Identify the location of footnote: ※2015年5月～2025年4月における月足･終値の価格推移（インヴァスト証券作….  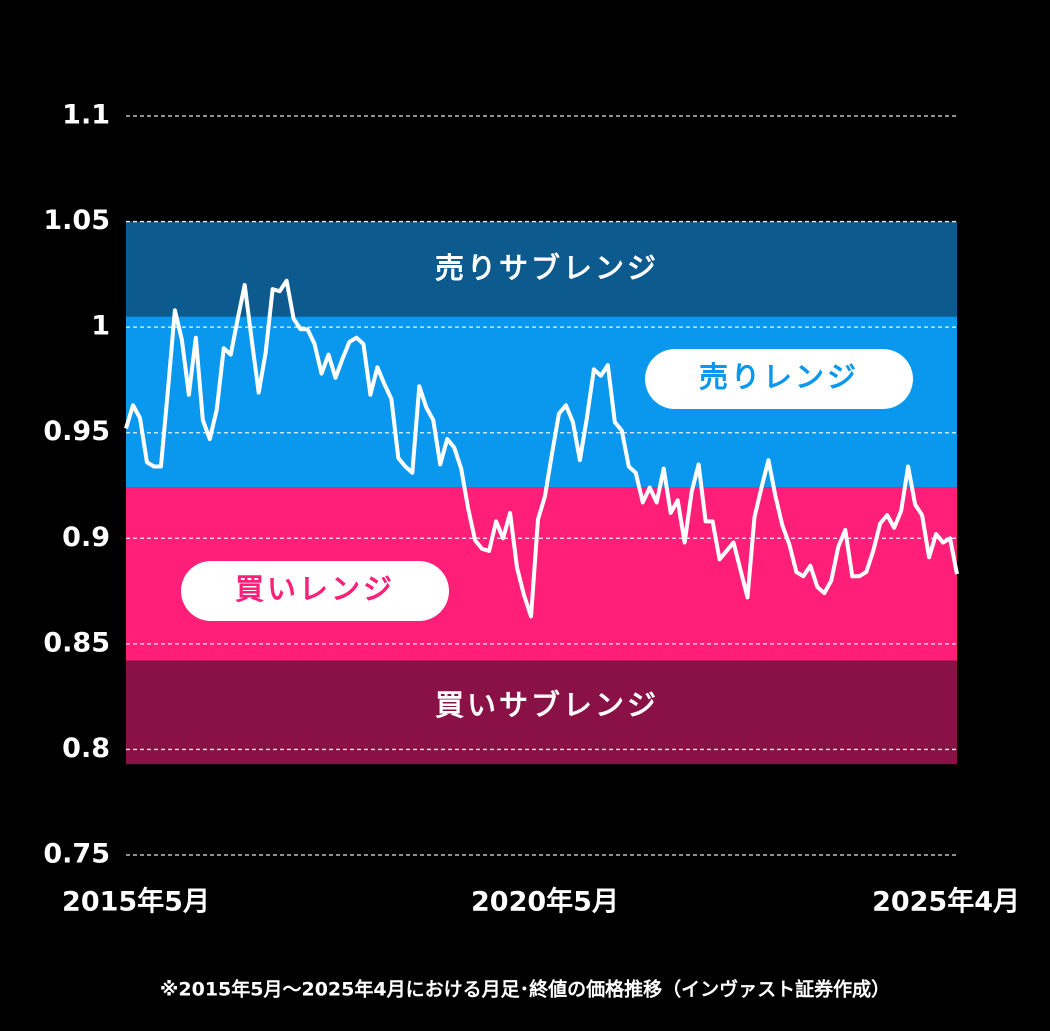
(525, 989).